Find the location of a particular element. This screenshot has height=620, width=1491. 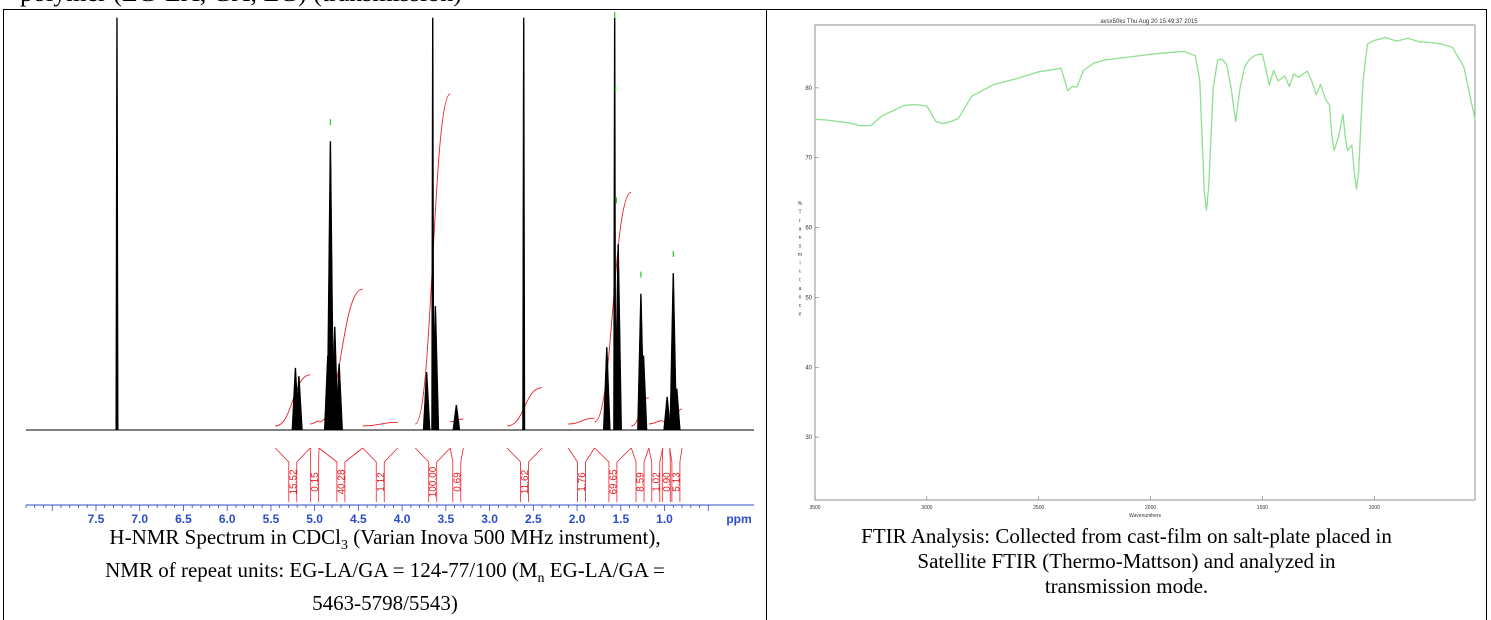

ftir-y-tick-label: 60 is located at coordinates (808, 229).